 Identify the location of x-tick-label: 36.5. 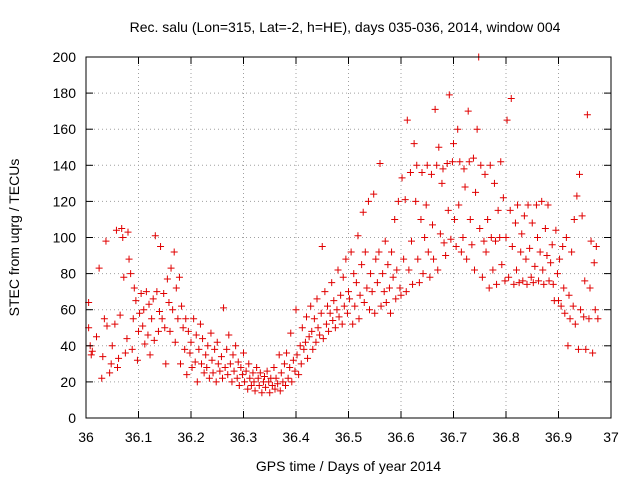
(348, 437).